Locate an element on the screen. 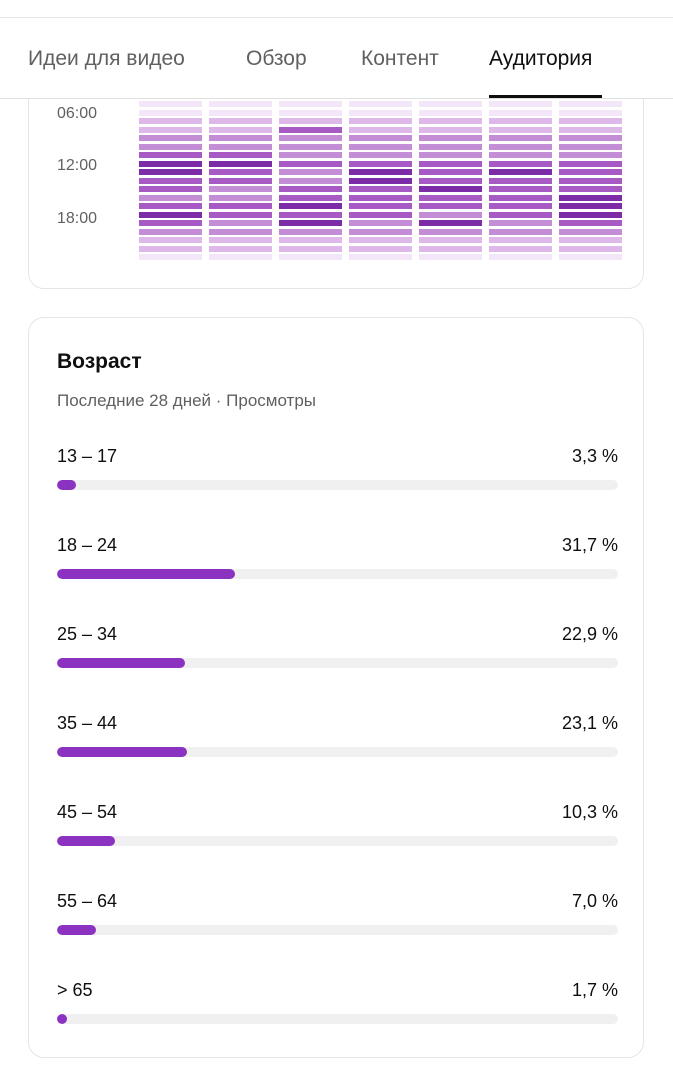 This screenshot has width=673, height=1080. tab-audience: Аудитория is located at coordinates (541, 58).